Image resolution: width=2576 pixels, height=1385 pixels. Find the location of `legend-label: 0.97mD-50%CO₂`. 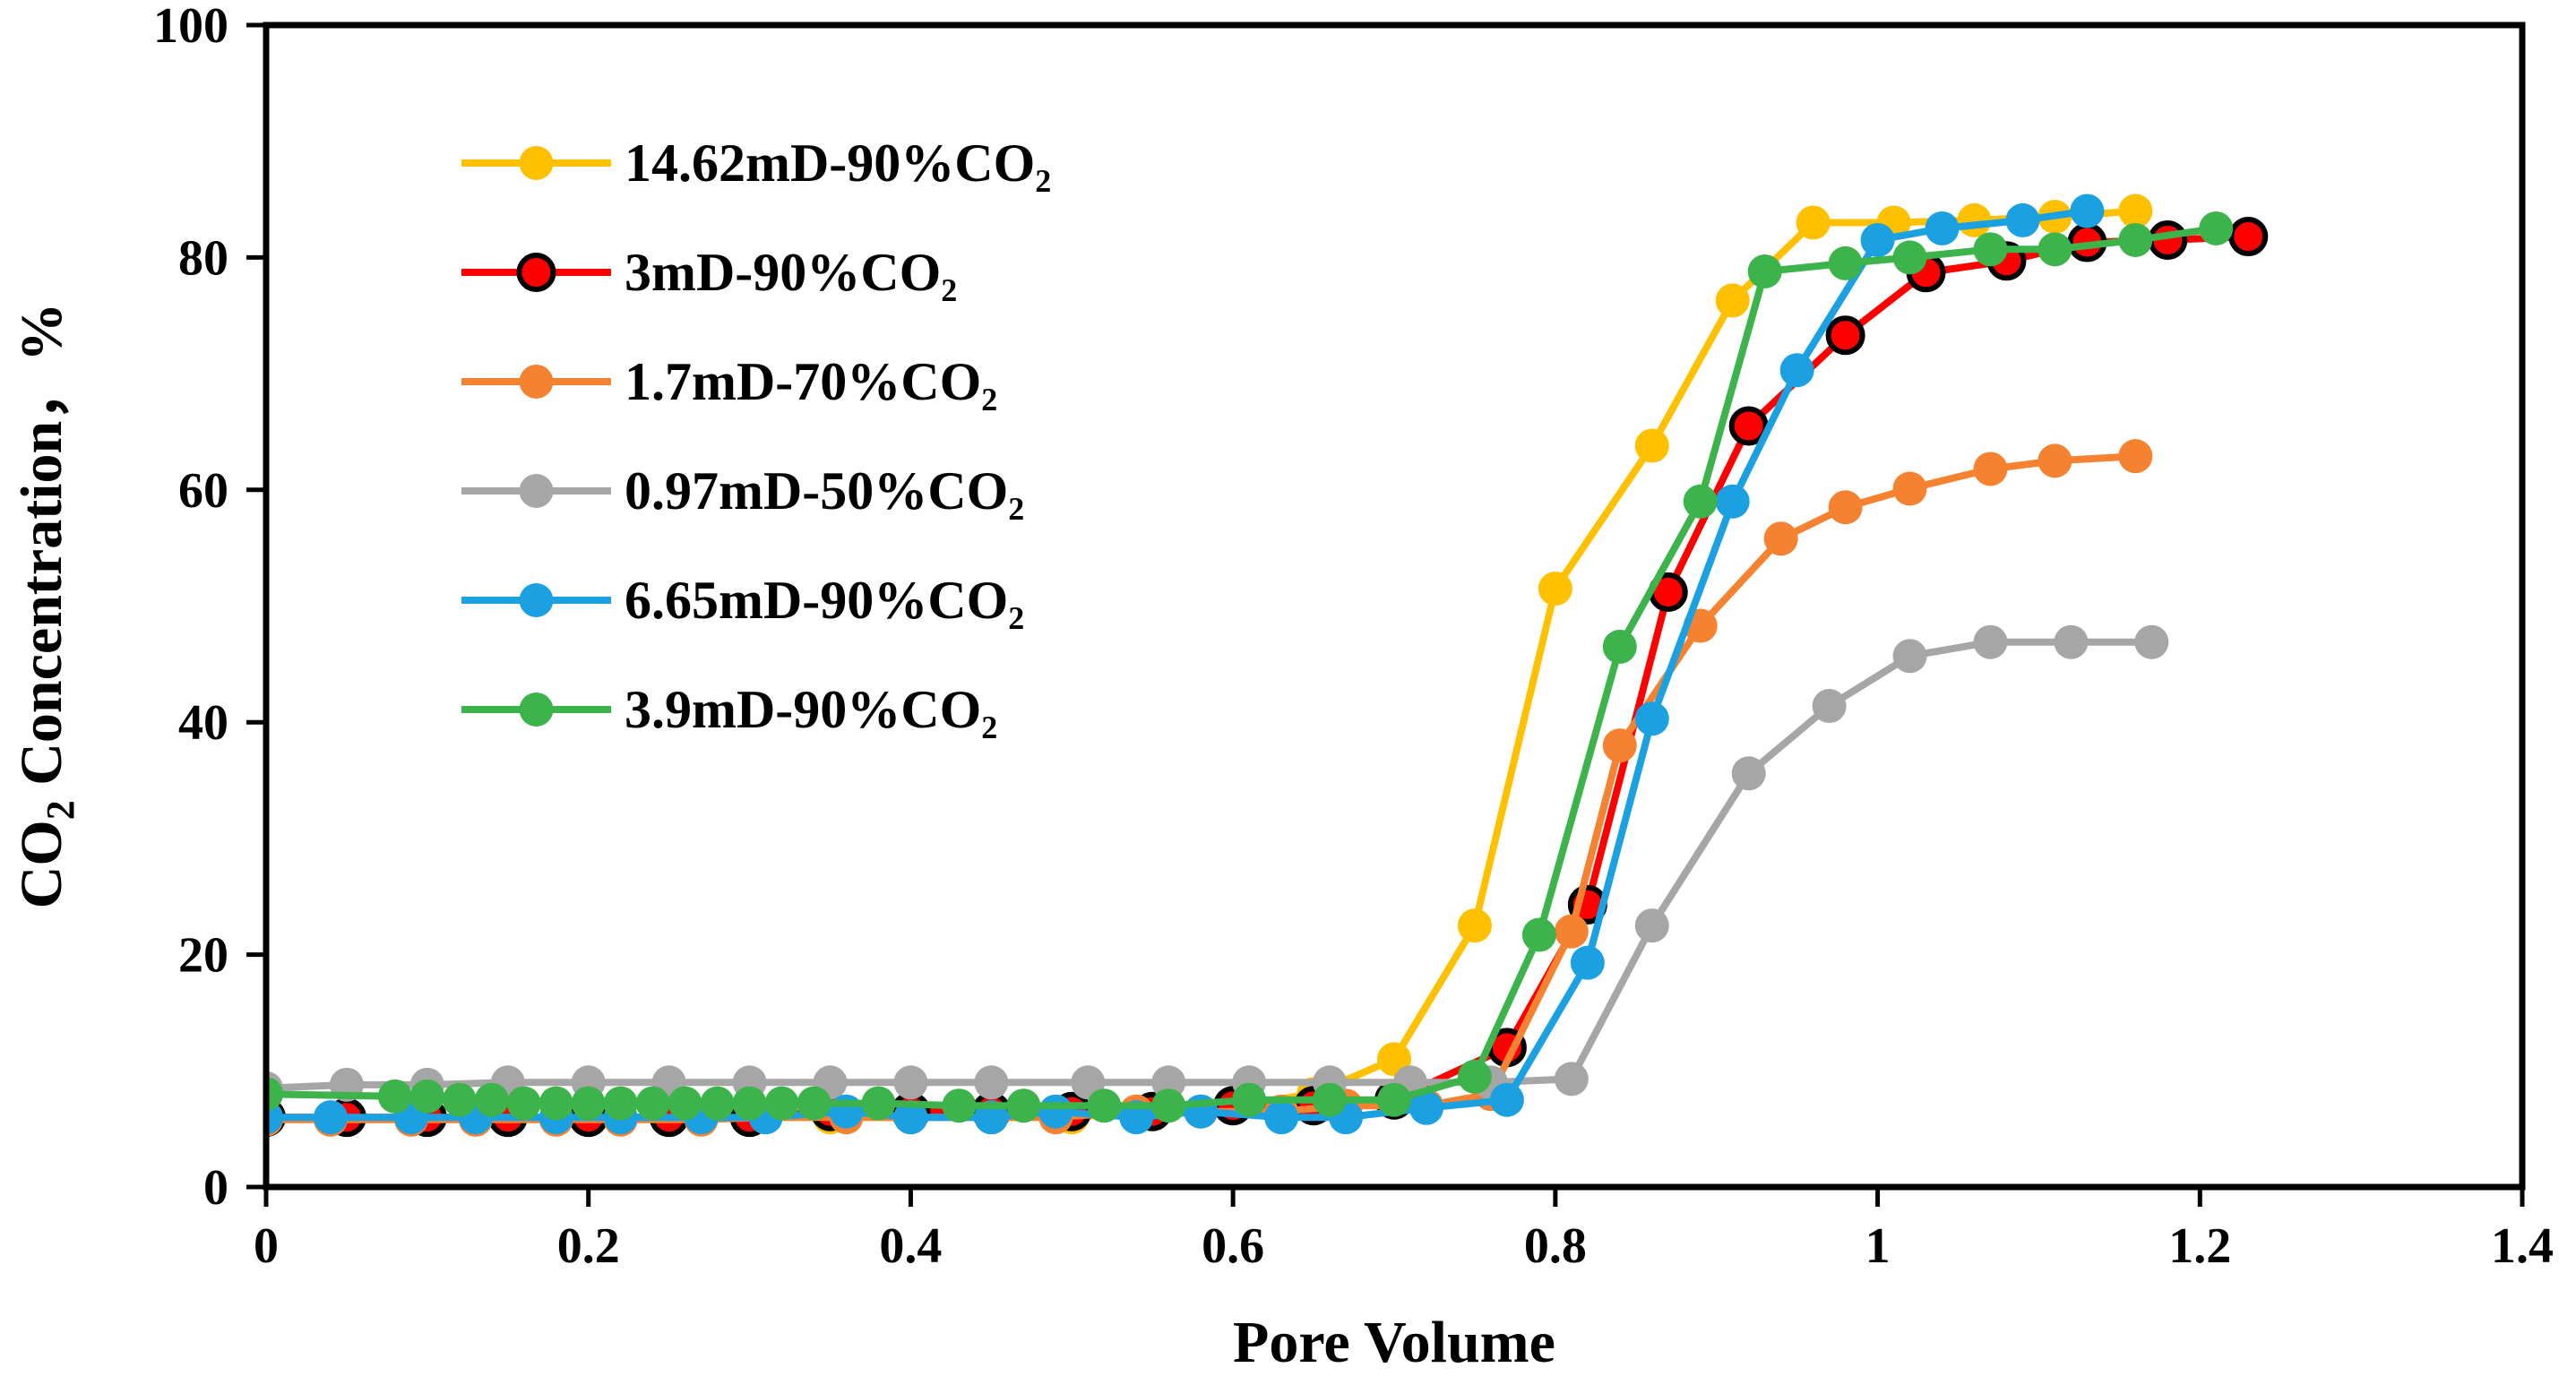

legend-label: 0.97mD-50%CO₂ is located at coordinates (824, 490).